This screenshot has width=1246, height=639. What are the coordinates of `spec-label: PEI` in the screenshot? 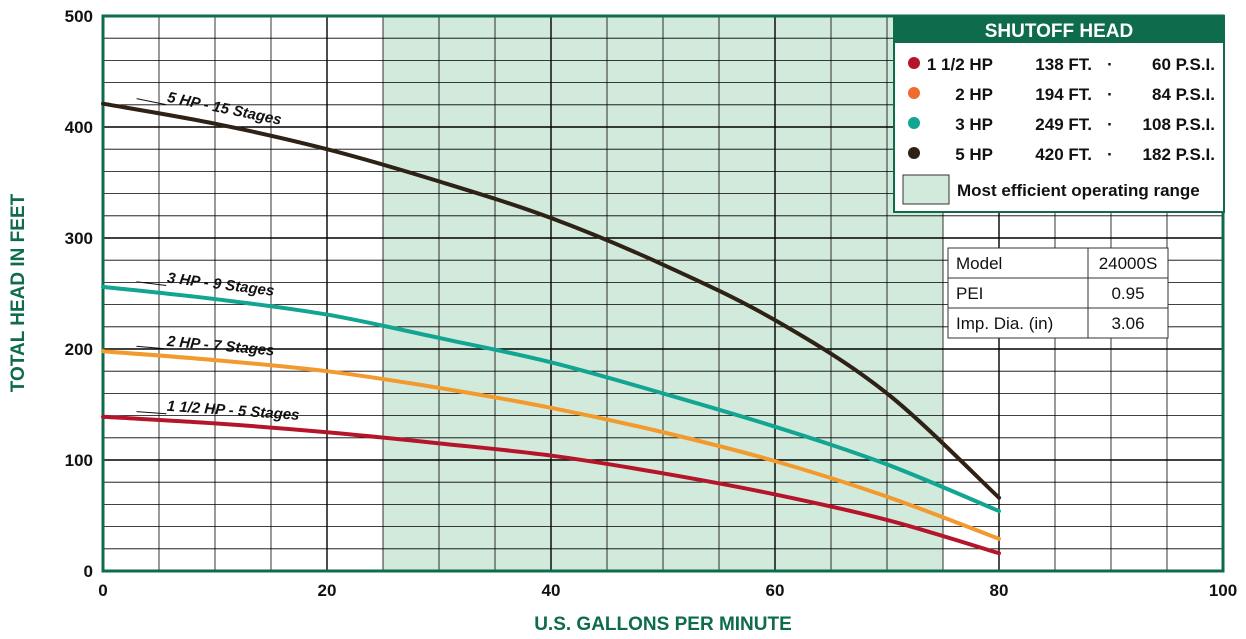 It's located at (969, 293).